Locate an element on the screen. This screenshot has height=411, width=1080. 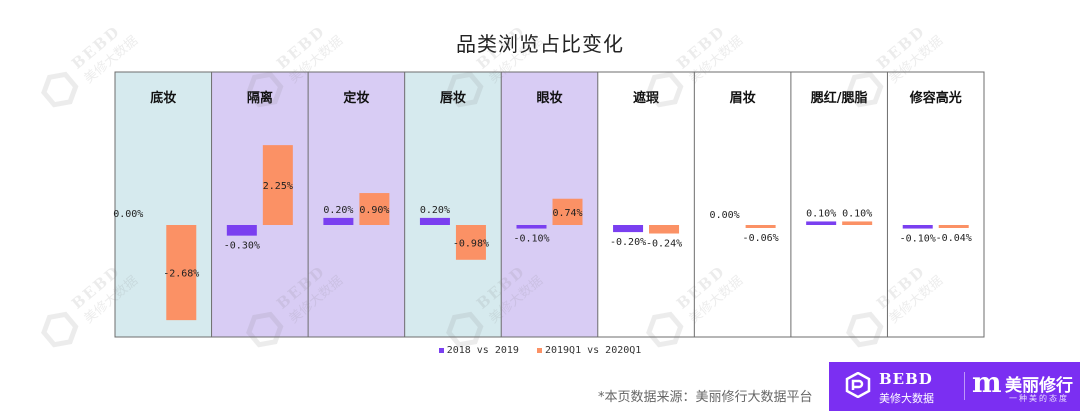
data-label-s1-5: -0.10% is located at coordinates (531, 239).